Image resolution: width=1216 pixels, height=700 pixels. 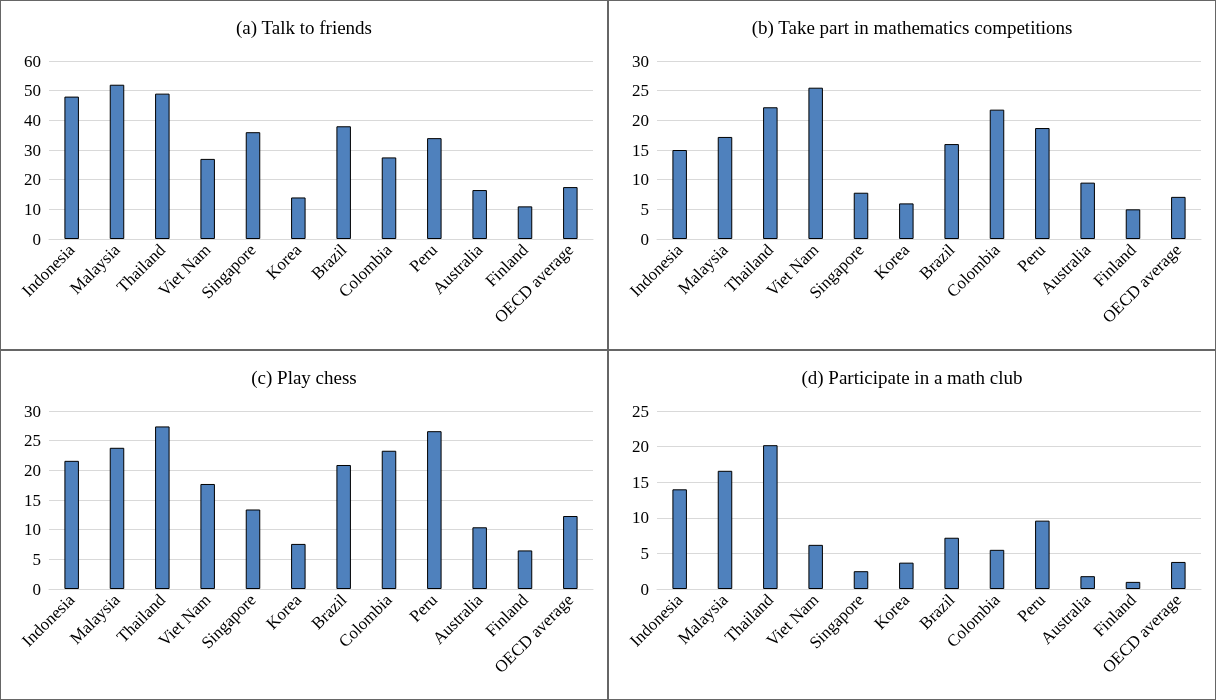 What do you see at coordinates (912, 28) in the screenshot?
I see `chart-title: (b) Take part in mathematics competitions` at bounding box center [912, 28].